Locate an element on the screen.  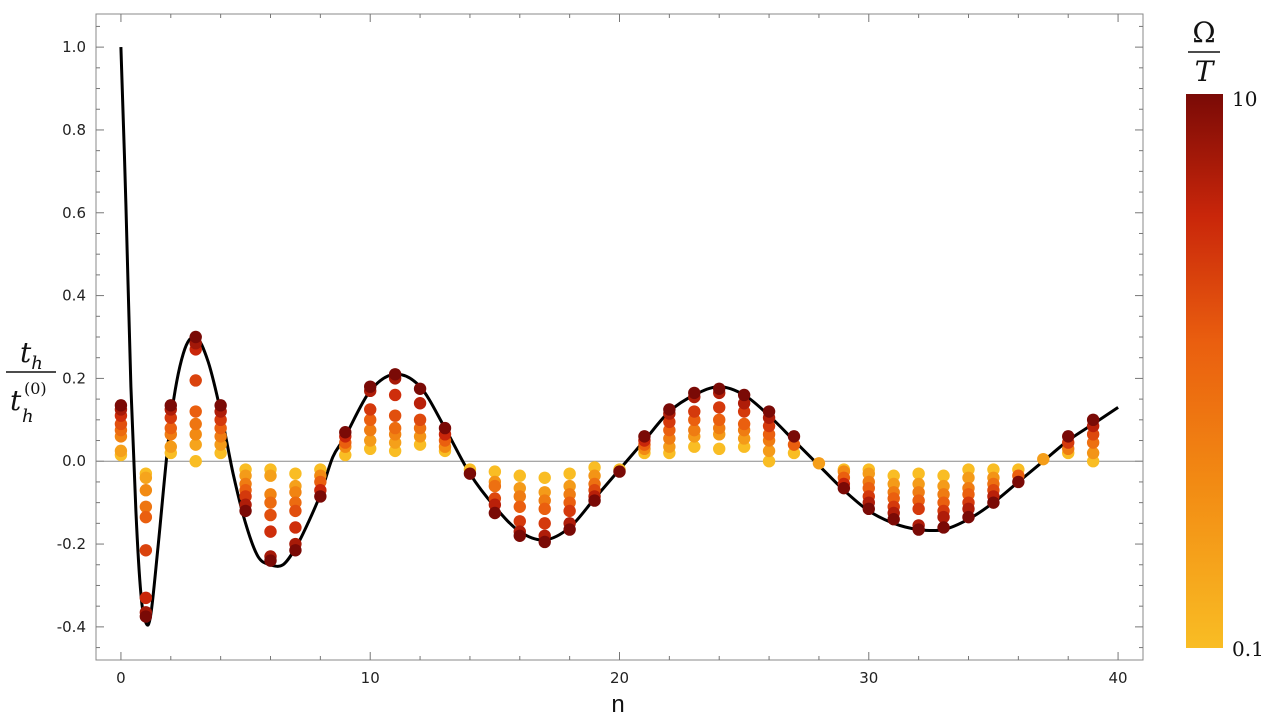
y-tick-labels: -0.4 -0.2 0.0 0.2 0.4 0.6 0.8 1.0 is located at coordinates (71, 337).